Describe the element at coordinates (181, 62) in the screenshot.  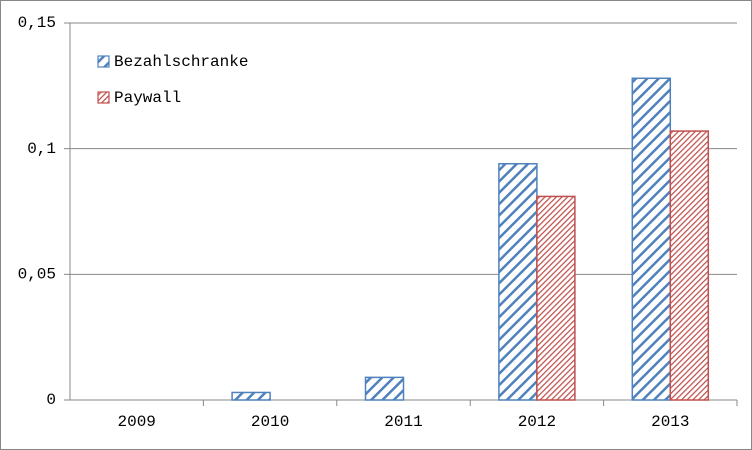
I see `legend-label: Bezahlschranke` at that location.